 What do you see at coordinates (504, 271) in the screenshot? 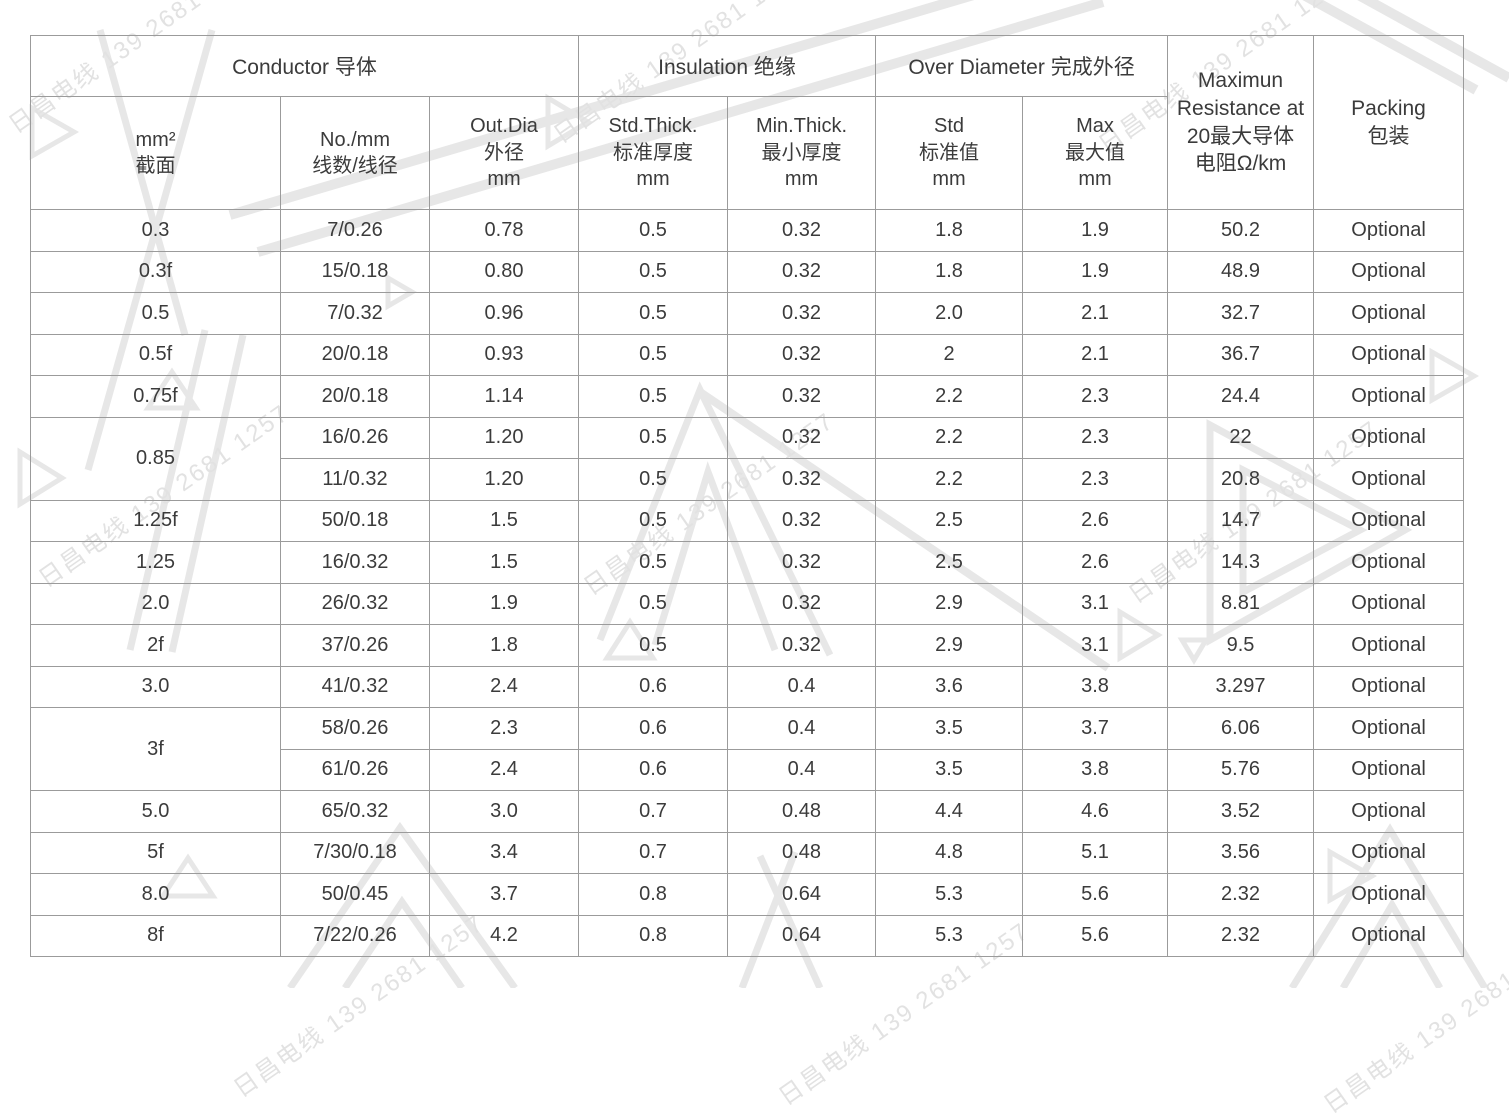
I see `table-cell: 0.80` at bounding box center [504, 271].